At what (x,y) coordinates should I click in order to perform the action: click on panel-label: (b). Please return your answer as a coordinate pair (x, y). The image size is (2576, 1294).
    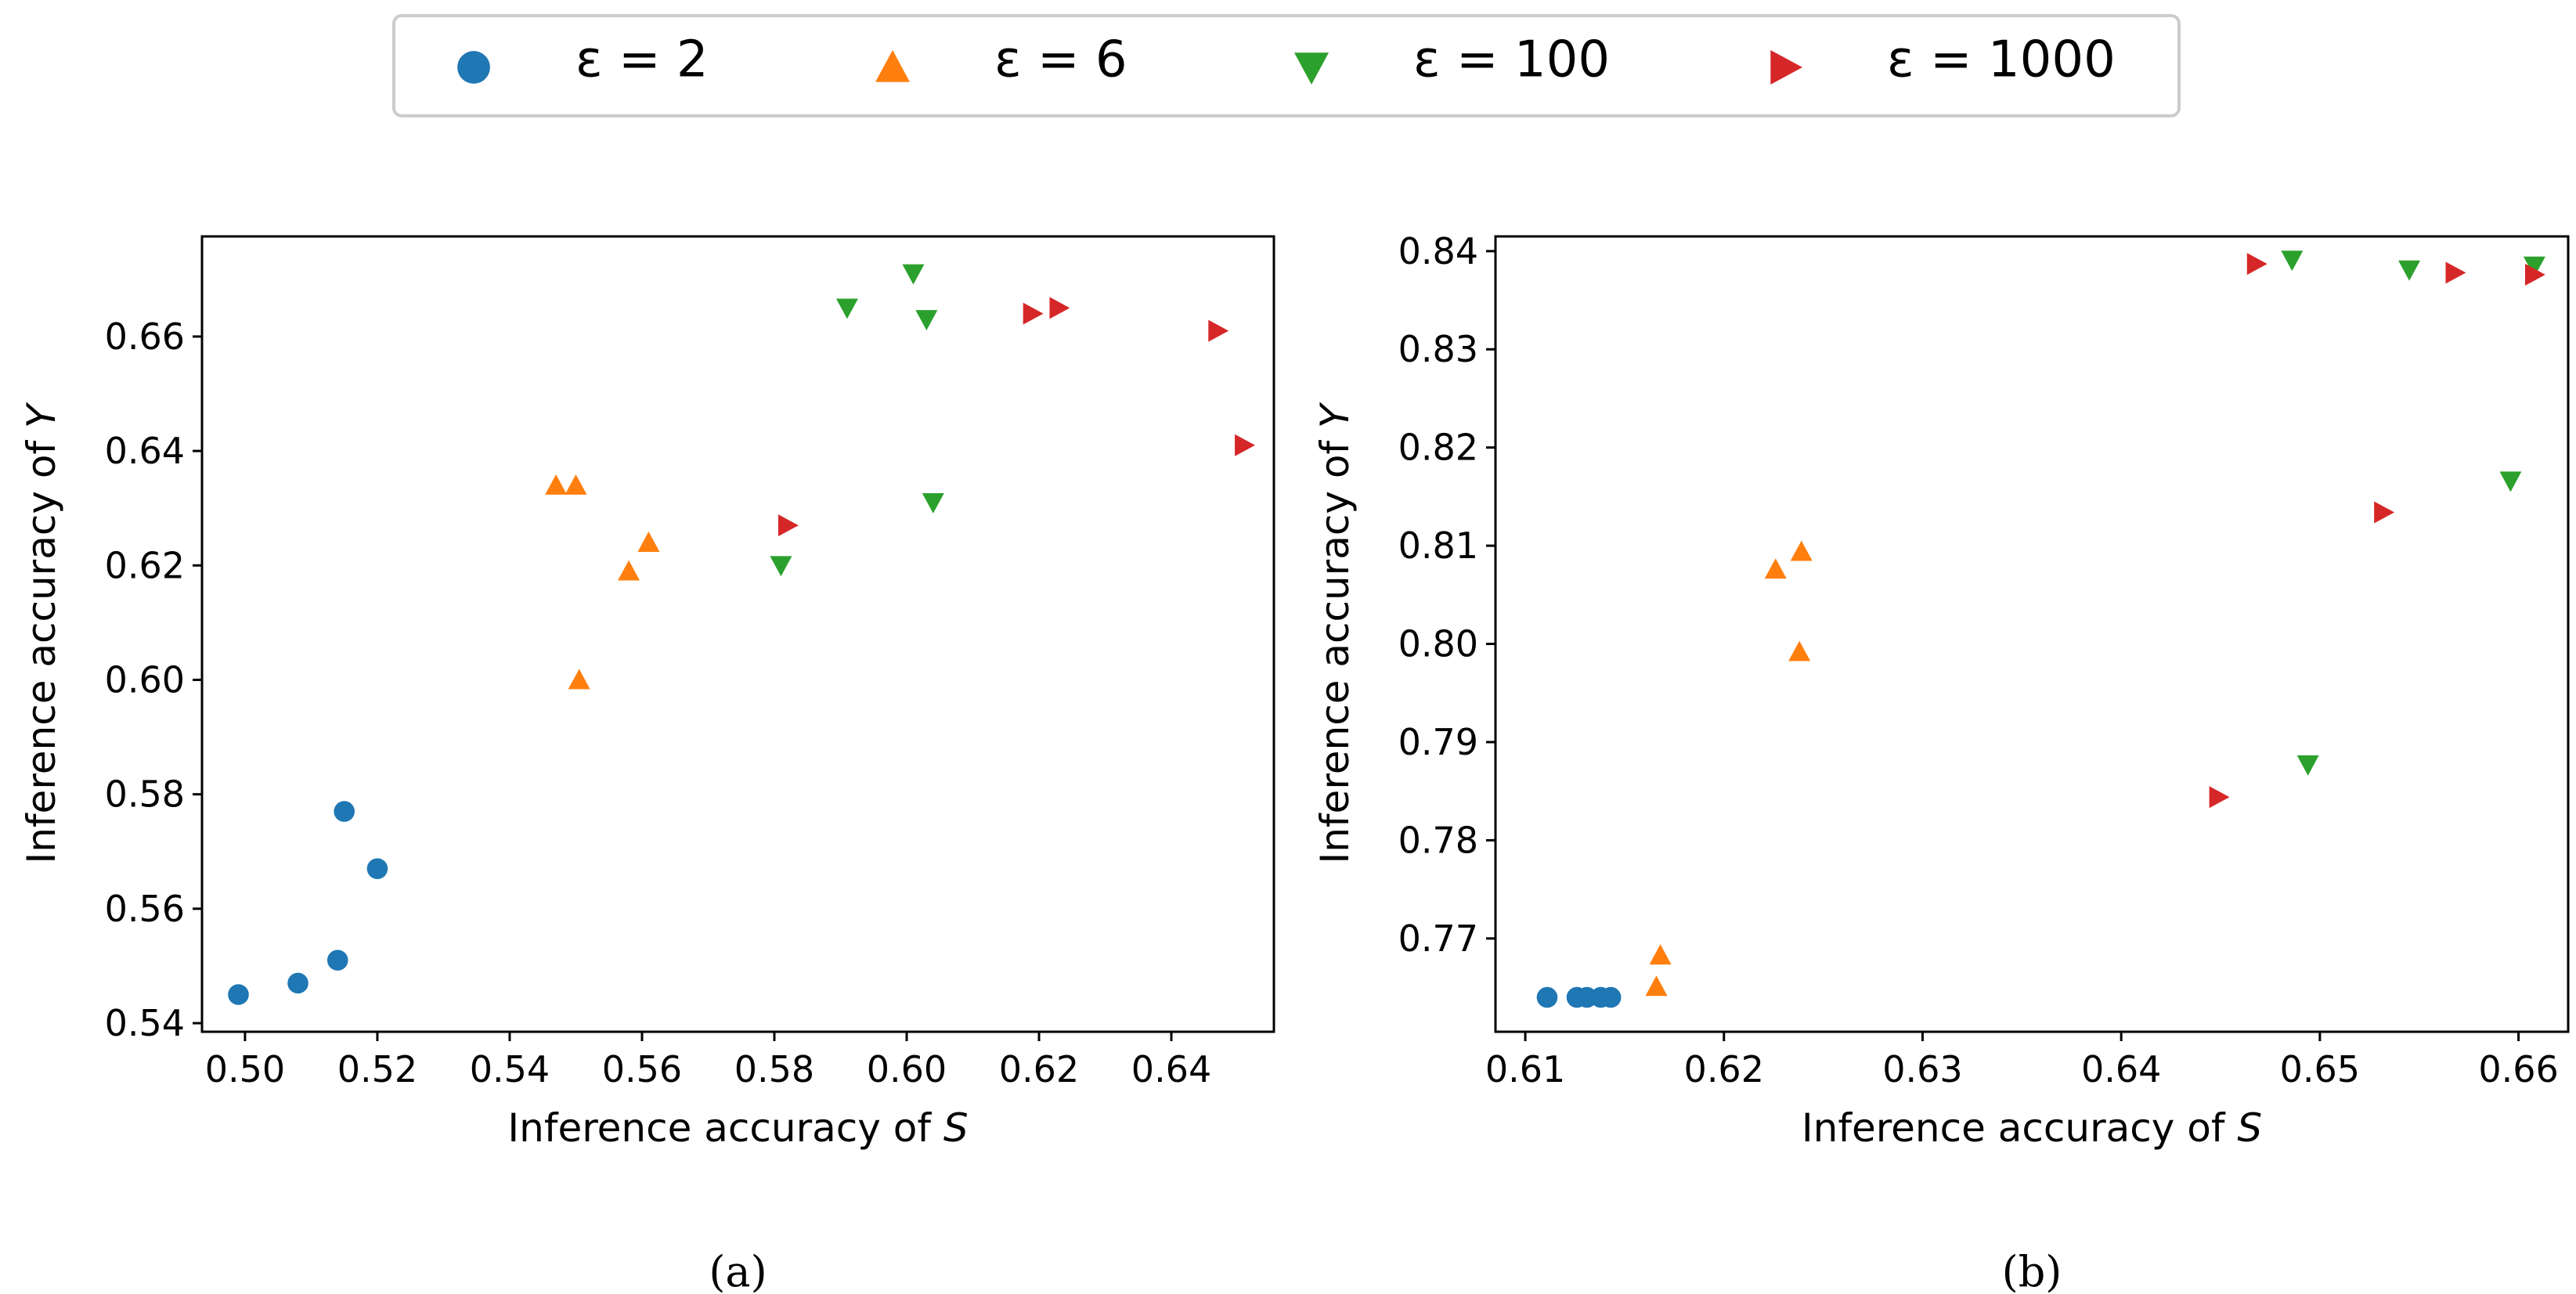
    Looking at the image, I should click on (2032, 1270).